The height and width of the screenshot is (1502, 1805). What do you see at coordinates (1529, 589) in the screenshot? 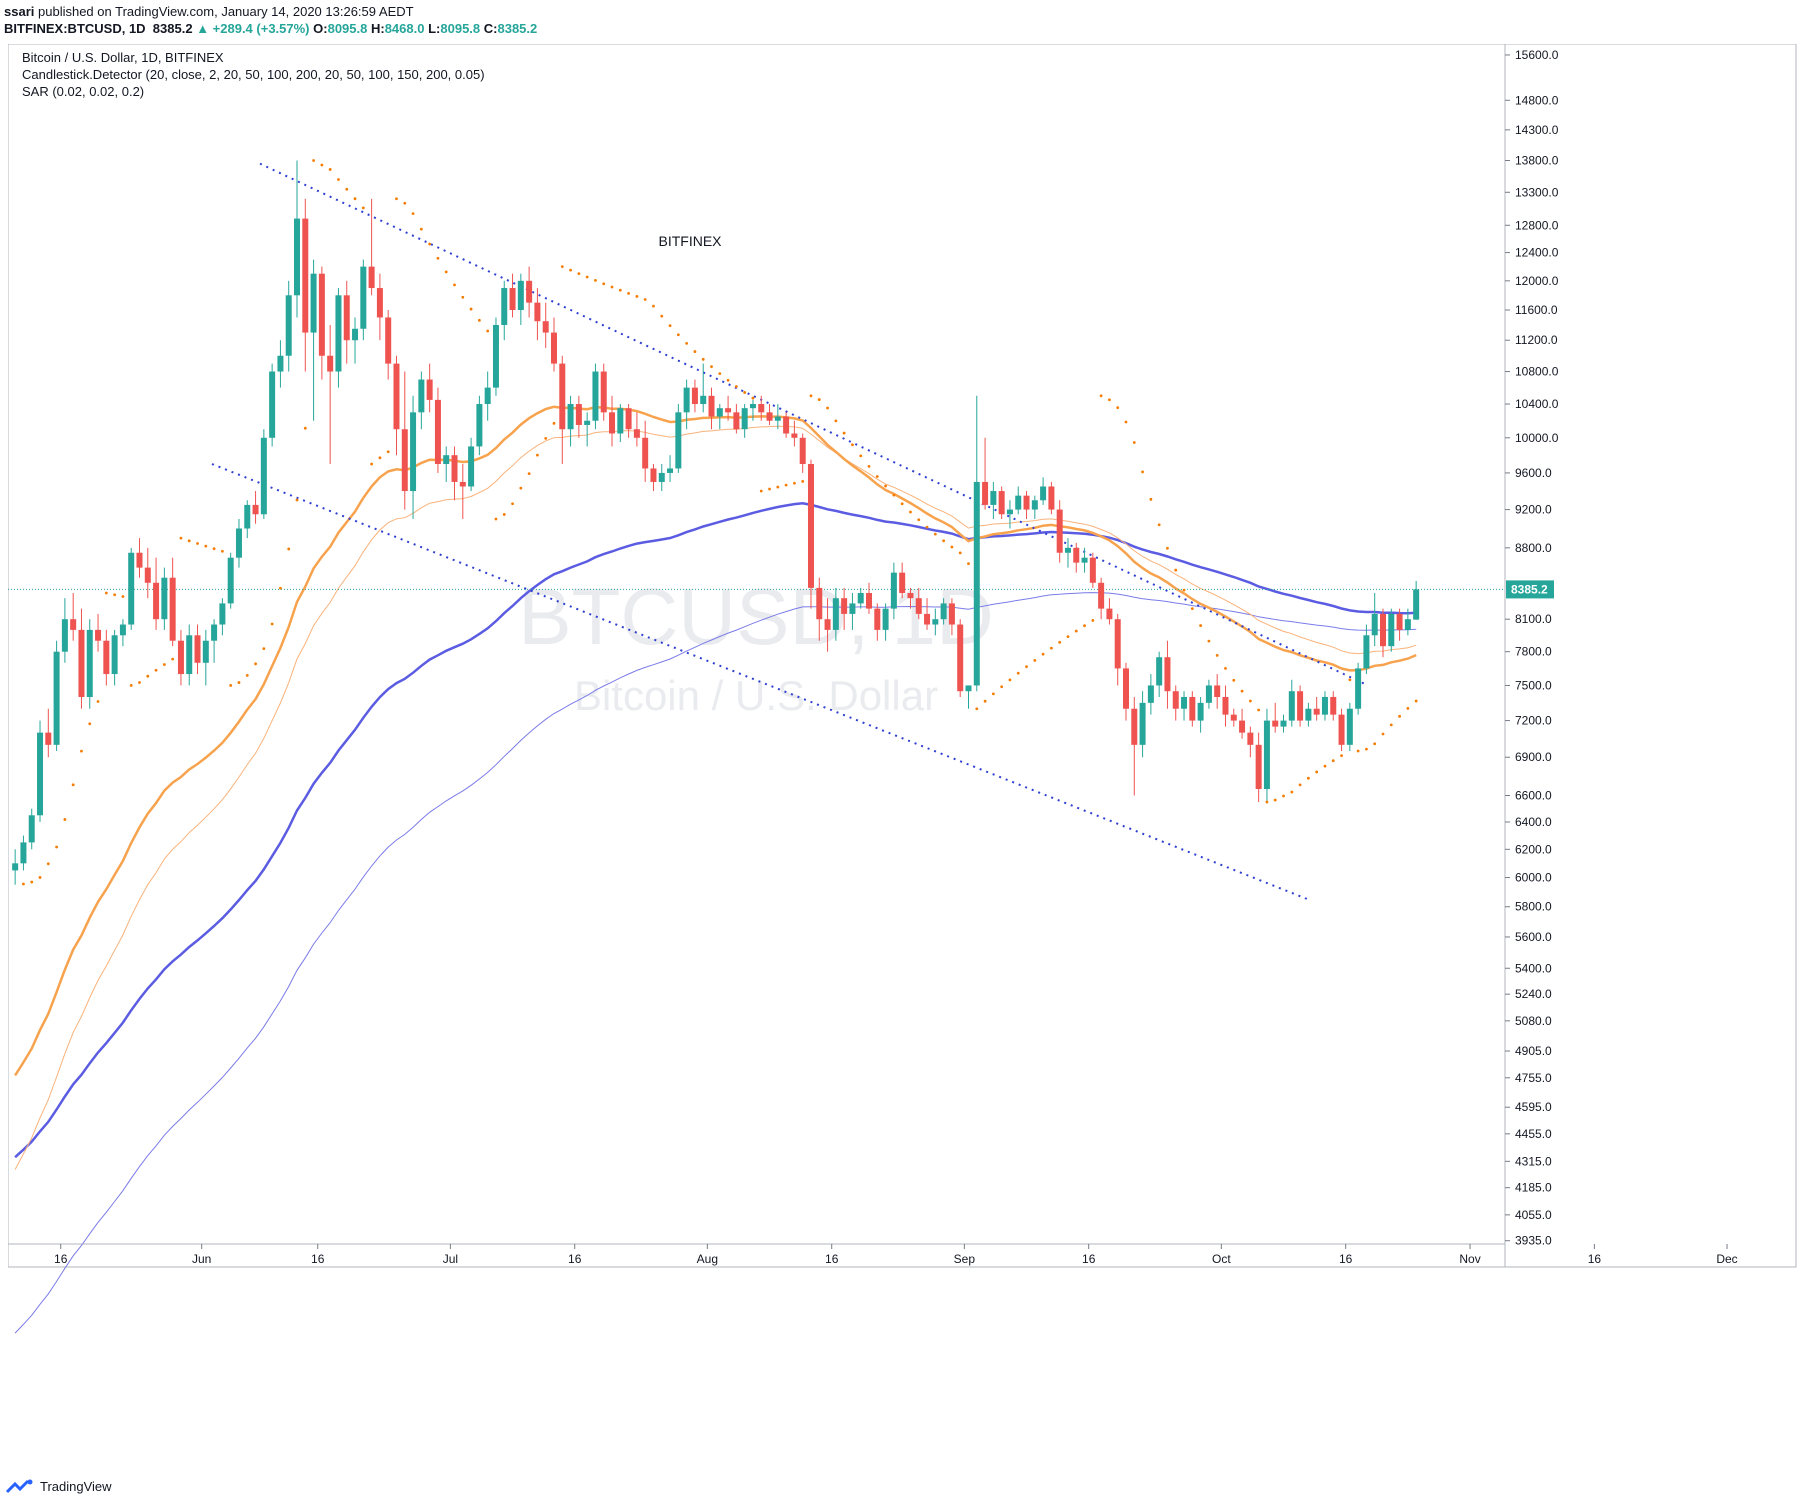
I see `last-price-label: 8385.2` at bounding box center [1529, 589].